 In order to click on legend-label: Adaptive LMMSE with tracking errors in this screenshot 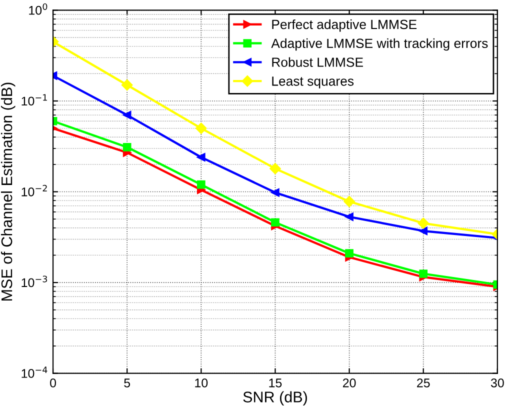, I will do `click(379, 44)`.